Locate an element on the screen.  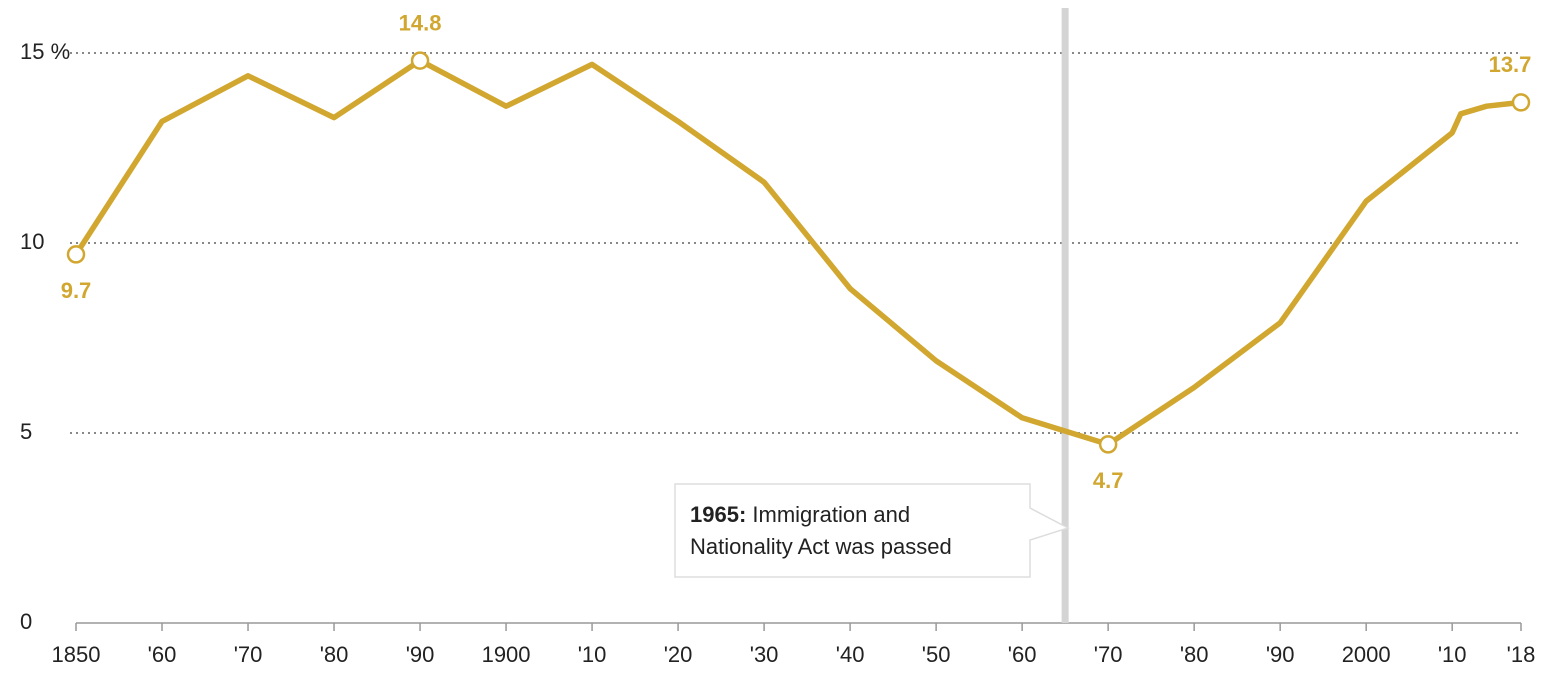
data-label: 14.8 is located at coordinates (420, 22).